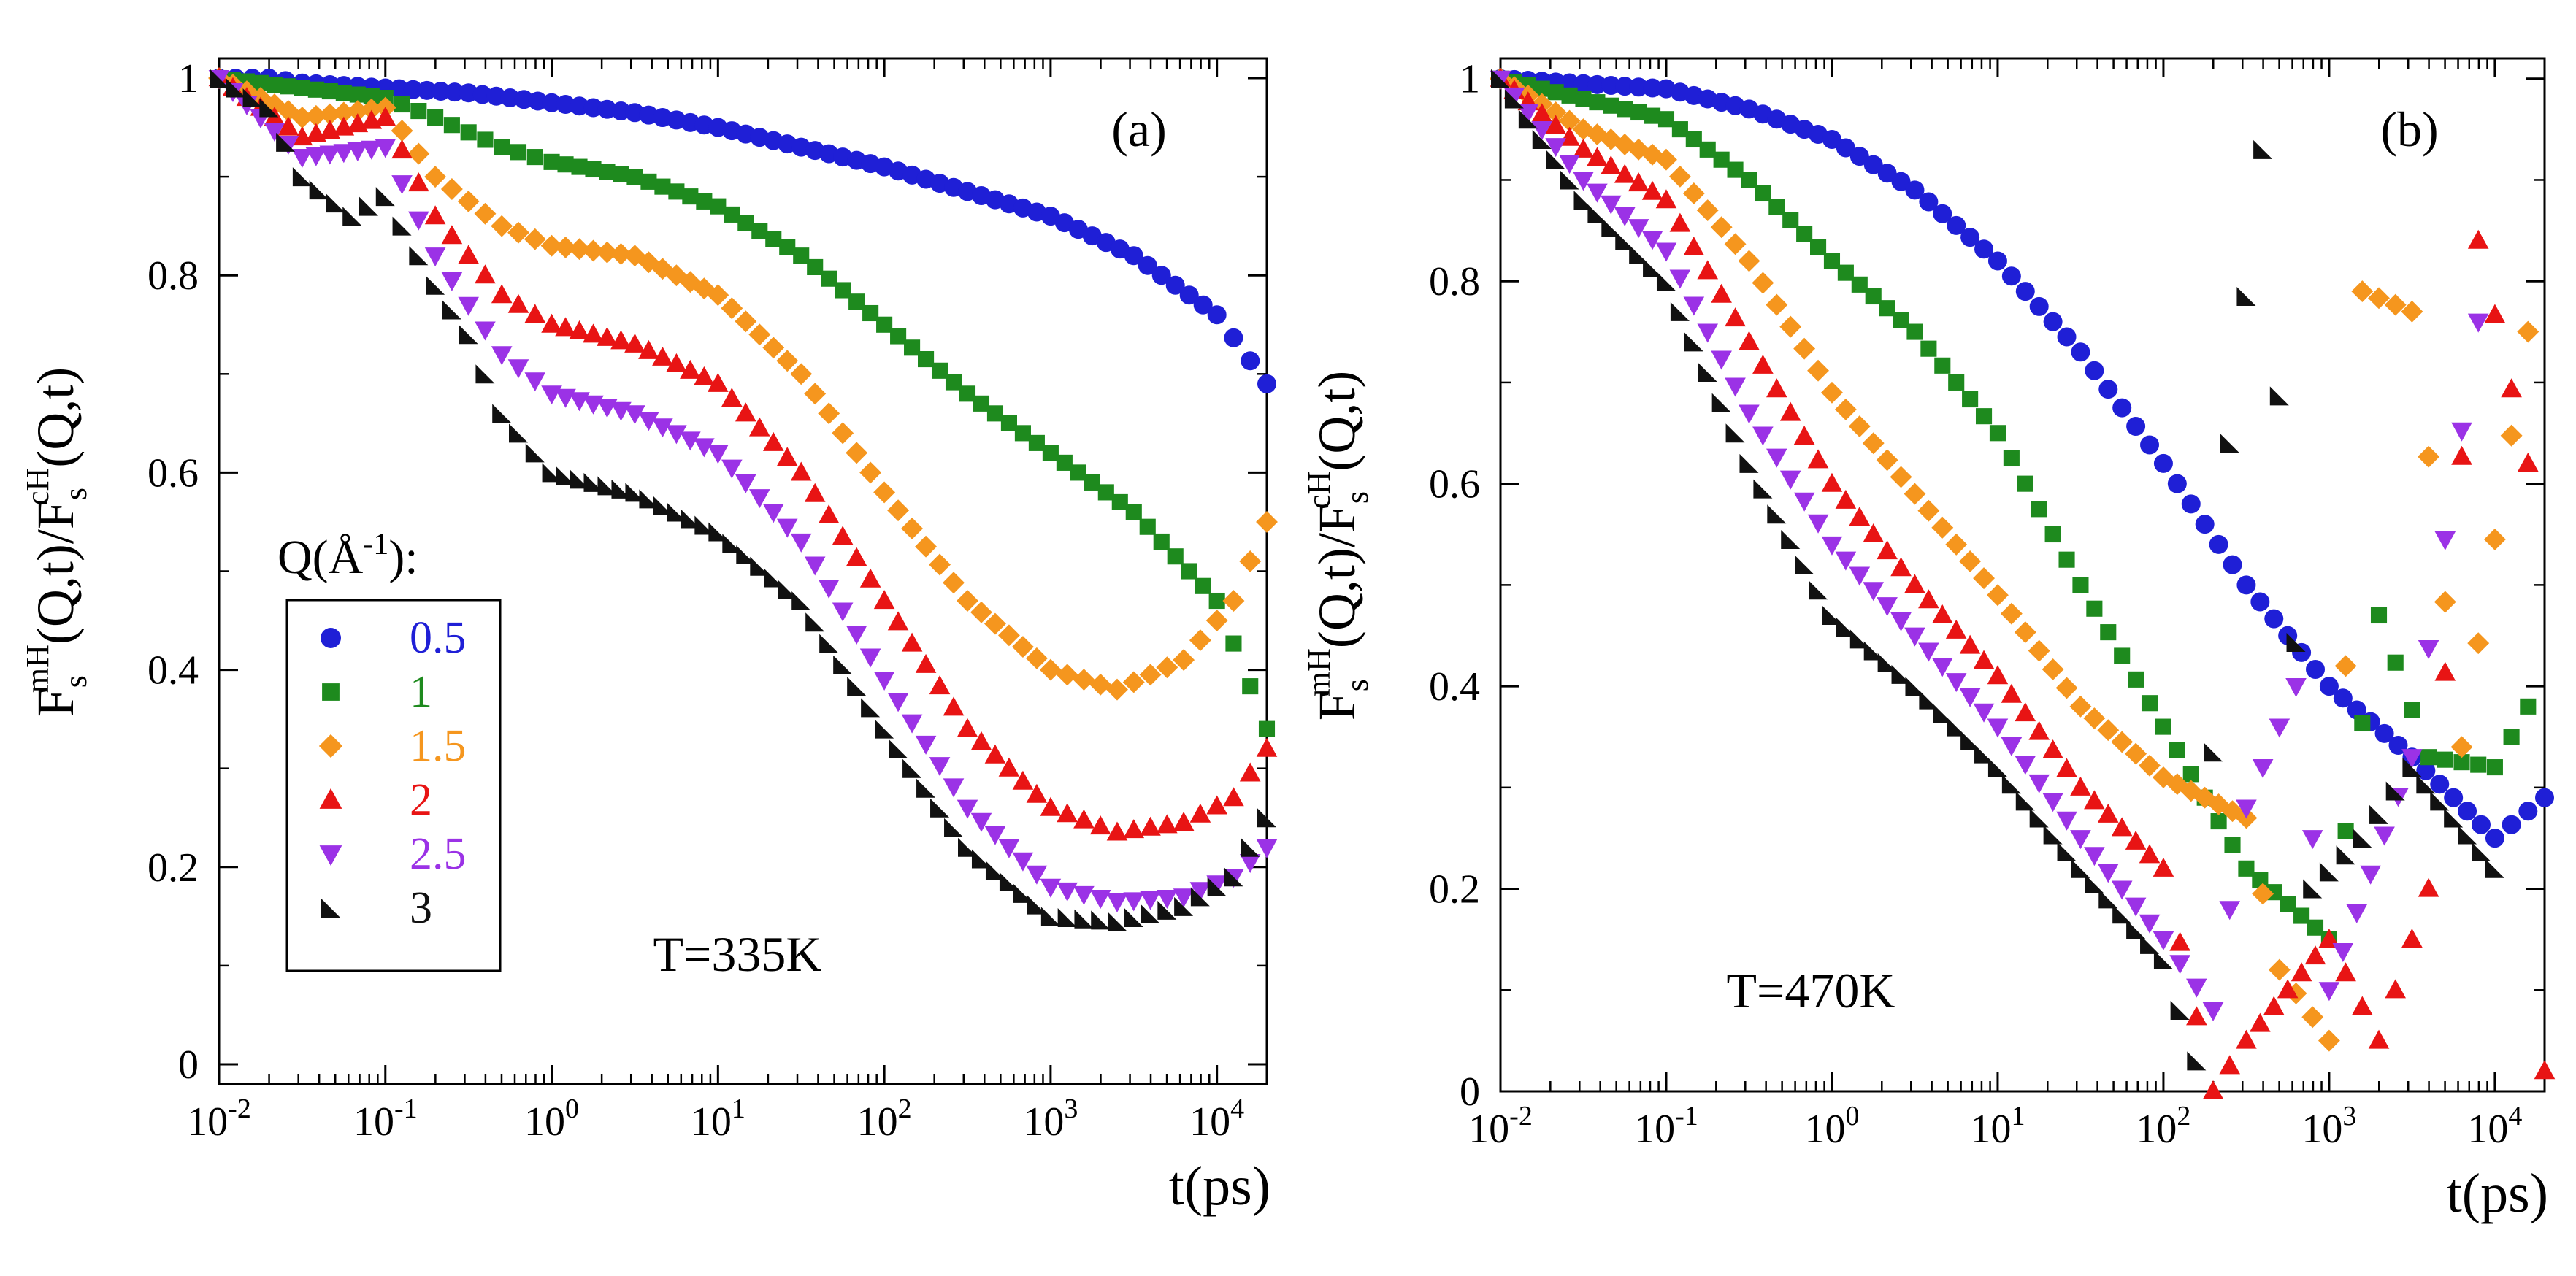 The width and height of the screenshot is (2576, 1276). Describe the element at coordinates (330, 798) in the screenshot. I see `legend-marker` at that location.